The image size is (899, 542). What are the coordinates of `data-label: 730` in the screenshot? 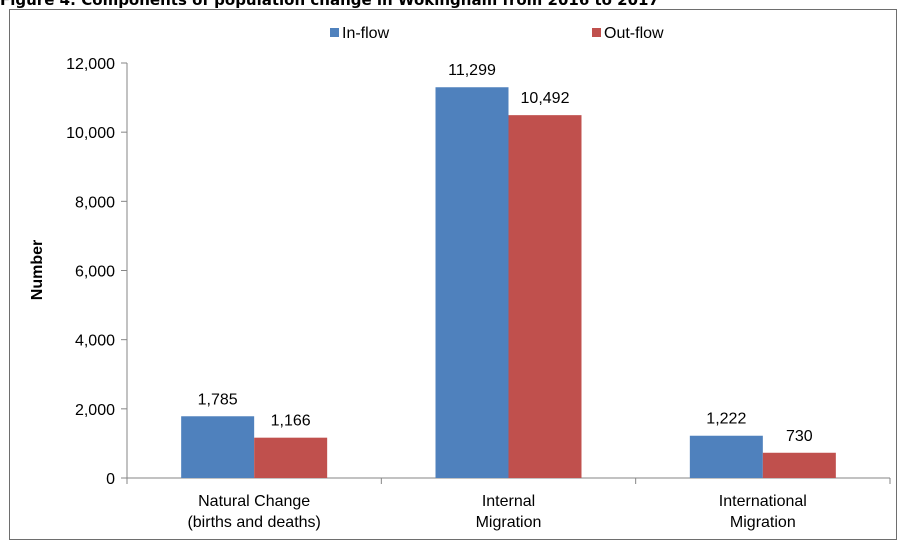 It's located at (799, 436).